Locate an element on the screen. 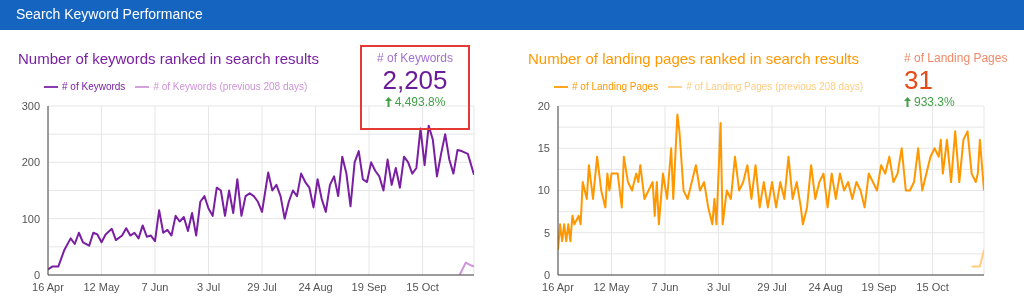  y-tick-label: 300 is located at coordinates (30, 105).